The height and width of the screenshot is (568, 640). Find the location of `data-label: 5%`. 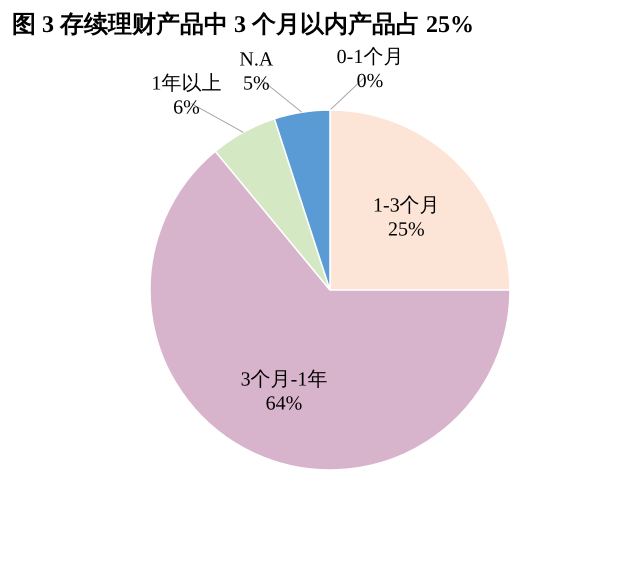

data-label: 5% is located at coordinates (256, 83).